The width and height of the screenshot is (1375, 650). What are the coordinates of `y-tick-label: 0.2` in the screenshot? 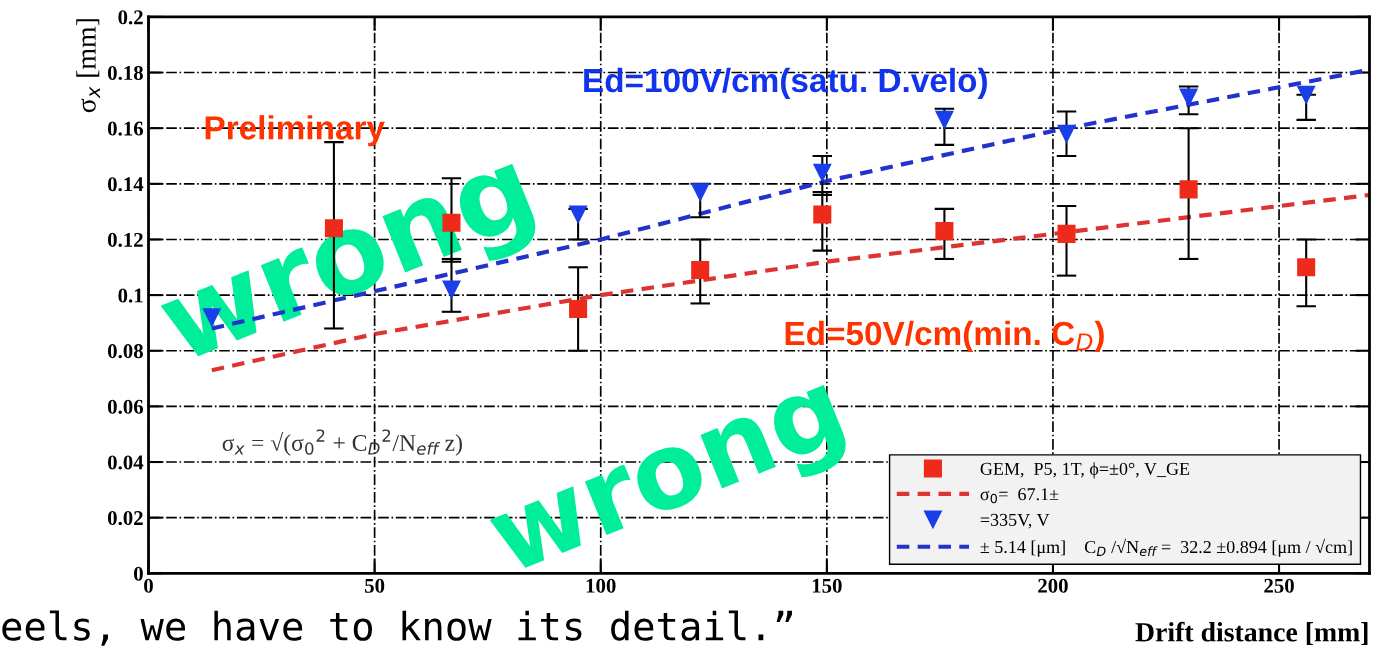 It's located at (130, 17).